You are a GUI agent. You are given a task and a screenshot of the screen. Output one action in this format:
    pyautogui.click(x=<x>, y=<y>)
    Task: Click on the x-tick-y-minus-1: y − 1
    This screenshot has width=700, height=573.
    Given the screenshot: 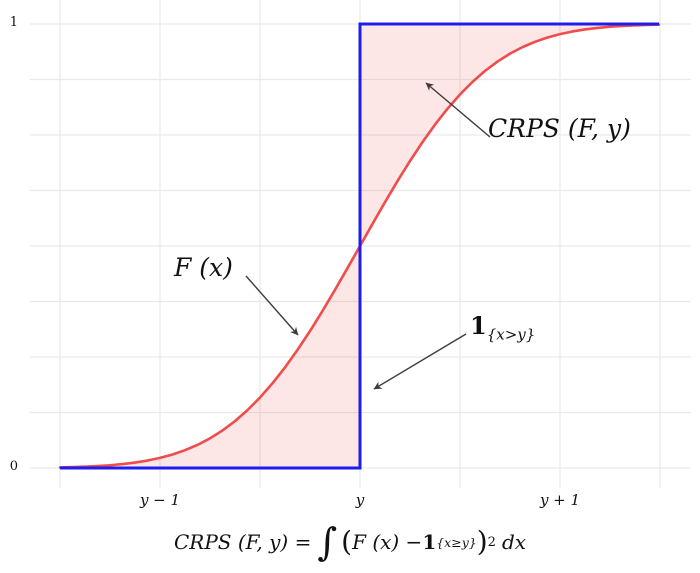 What is the action you would take?
    pyautogui.click(x=160, y=500)
    